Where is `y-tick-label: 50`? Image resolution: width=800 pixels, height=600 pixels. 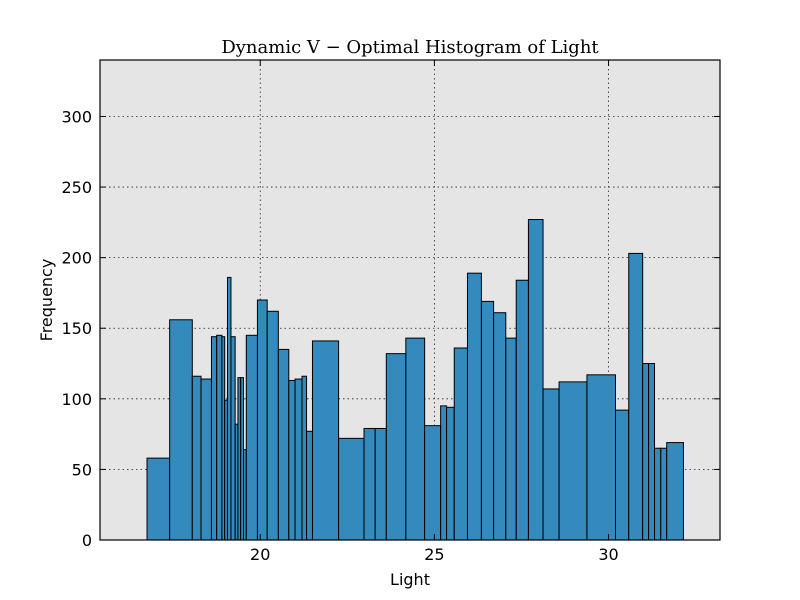 y-tick-label: 50 is located at coordinates (82, 469).